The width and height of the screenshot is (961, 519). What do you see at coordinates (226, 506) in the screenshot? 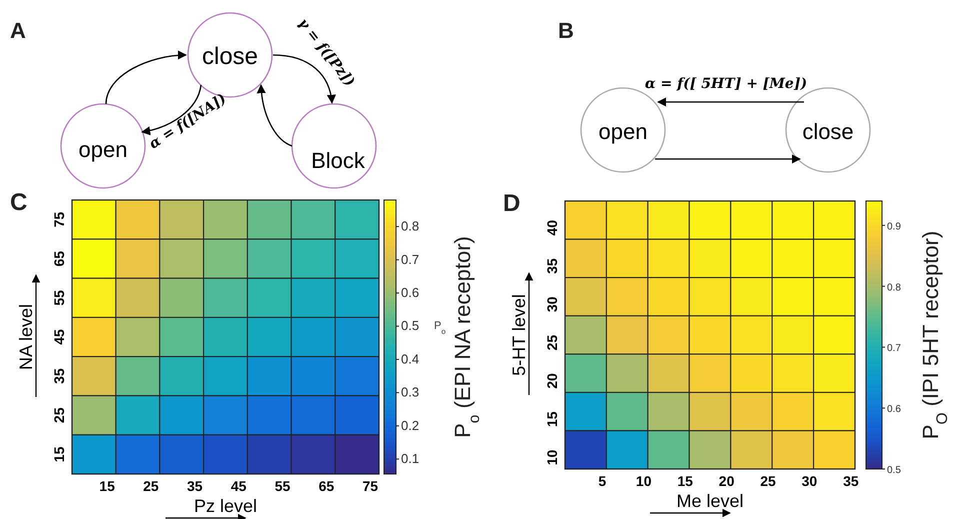
I see `x-axis-title: Pz level` at bounding box center [226, 506].